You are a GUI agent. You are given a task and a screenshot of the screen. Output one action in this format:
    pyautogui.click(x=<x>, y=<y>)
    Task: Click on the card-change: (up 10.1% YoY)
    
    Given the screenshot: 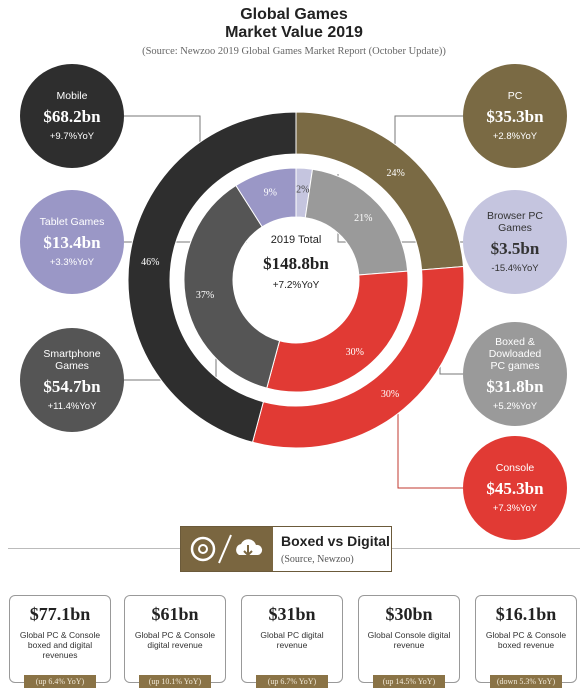 What is the action you would take?
    pyautogui.click(x=175, y=681)
    